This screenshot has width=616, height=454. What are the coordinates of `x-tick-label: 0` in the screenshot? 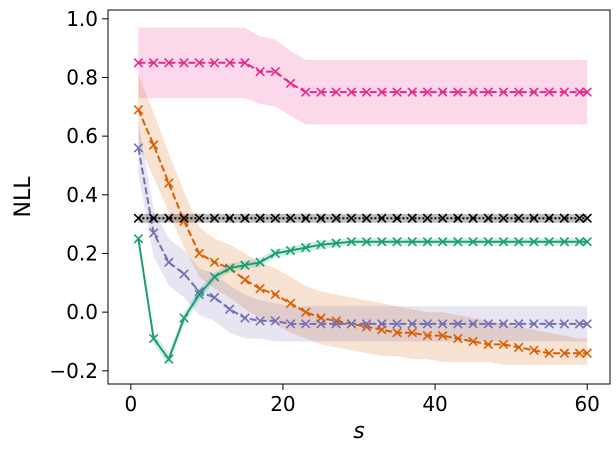 It's located at (130, 404).